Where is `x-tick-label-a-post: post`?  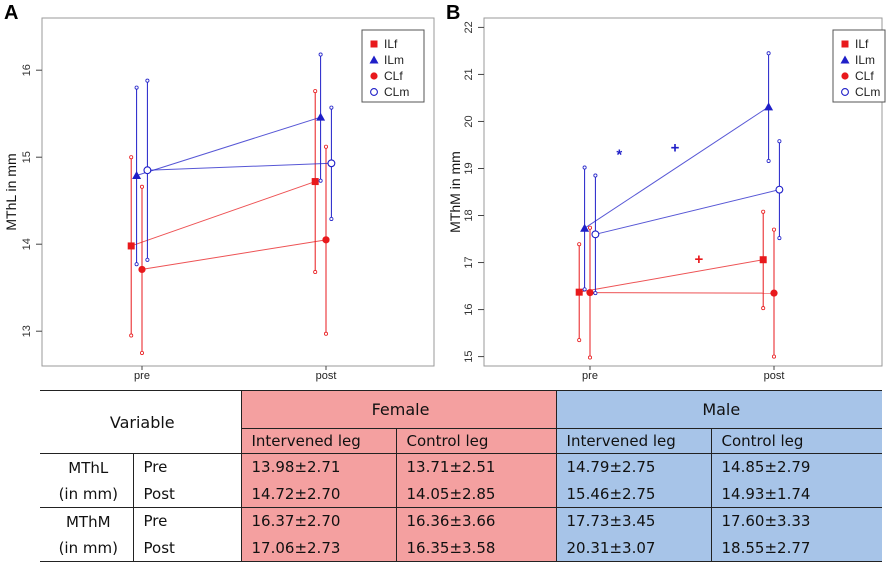 x-tick-label-a-post: post is located at coordinates (326, 376).